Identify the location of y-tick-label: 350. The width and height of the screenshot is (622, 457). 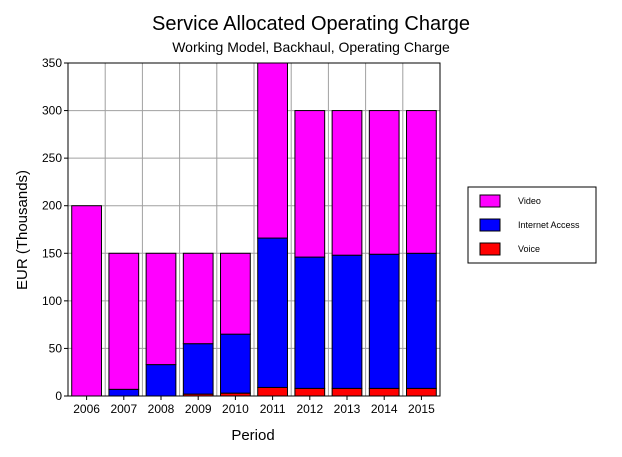
(52, 63).